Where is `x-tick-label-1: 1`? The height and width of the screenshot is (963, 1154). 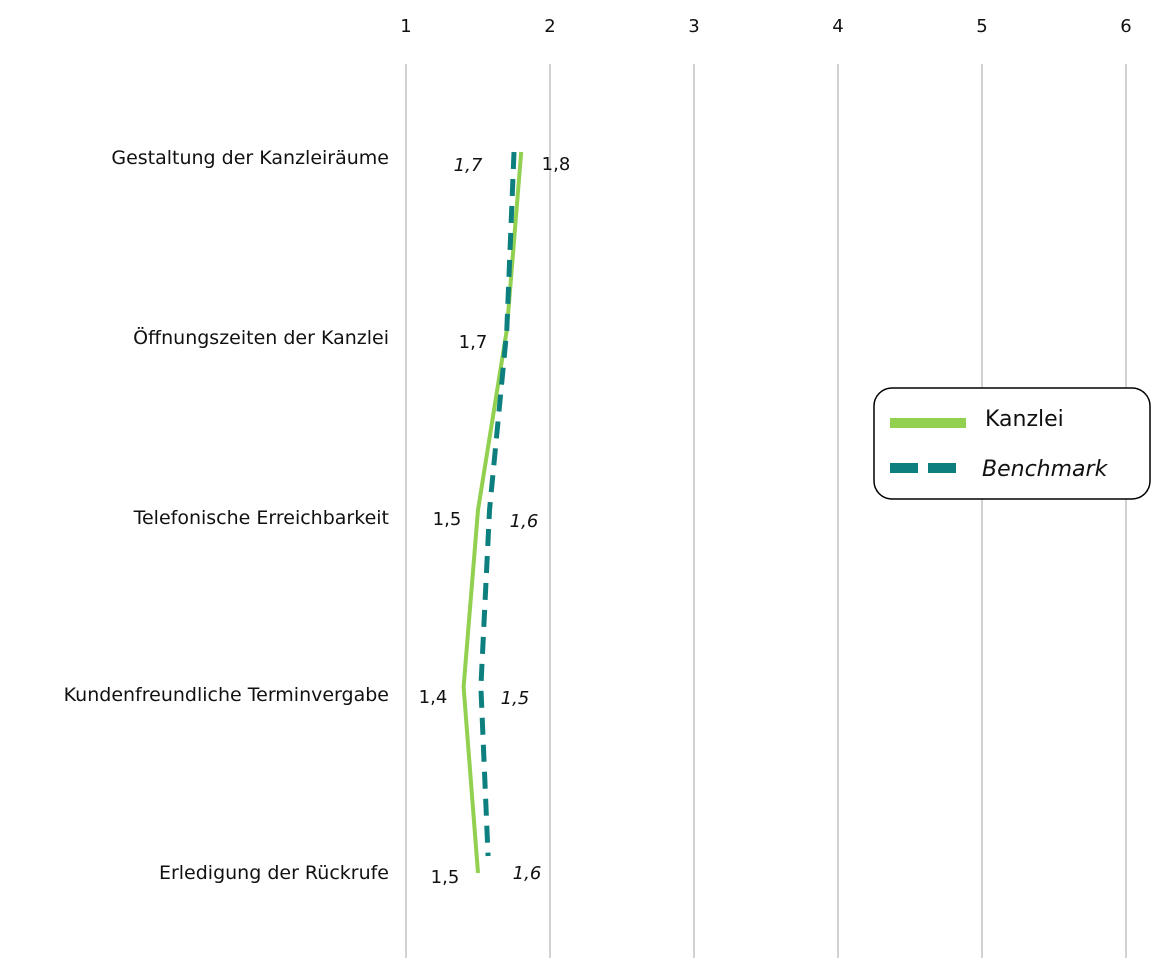
x-tick-label-1: 1 is located at coordinates (405, 26).